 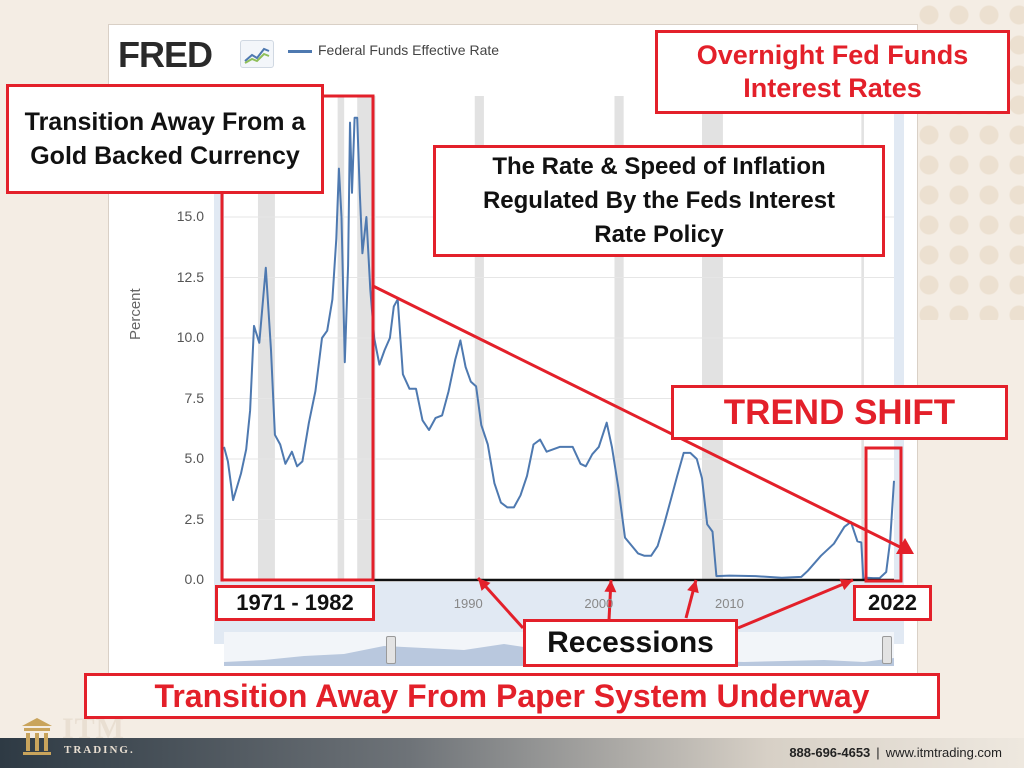 I want to click on trend-shift-callout: TREND SHIFT, so click(x=839, y=412).